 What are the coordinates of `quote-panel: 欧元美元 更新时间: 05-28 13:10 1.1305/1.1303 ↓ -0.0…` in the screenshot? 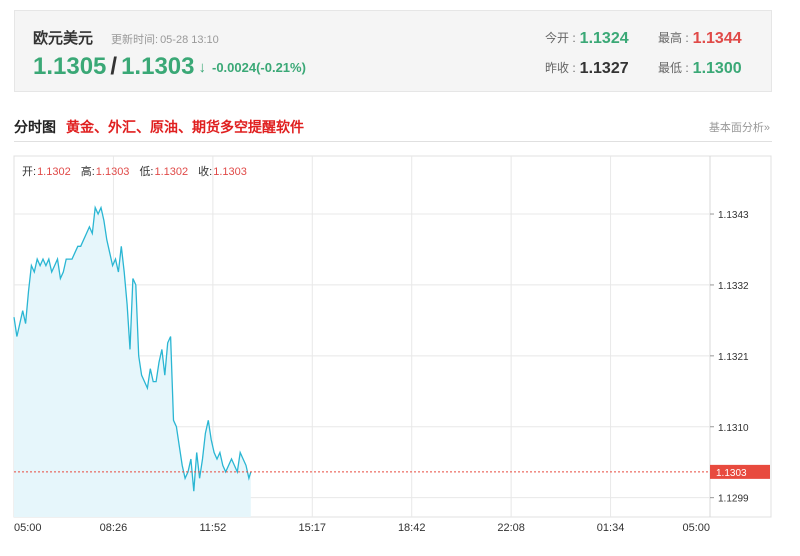 It's located at (393, 51).